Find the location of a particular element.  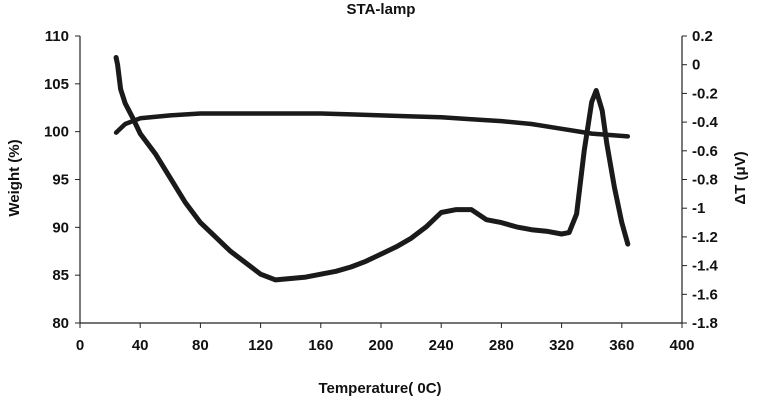

y-left-tick-label: 105 is located at coordinates (56, 84).